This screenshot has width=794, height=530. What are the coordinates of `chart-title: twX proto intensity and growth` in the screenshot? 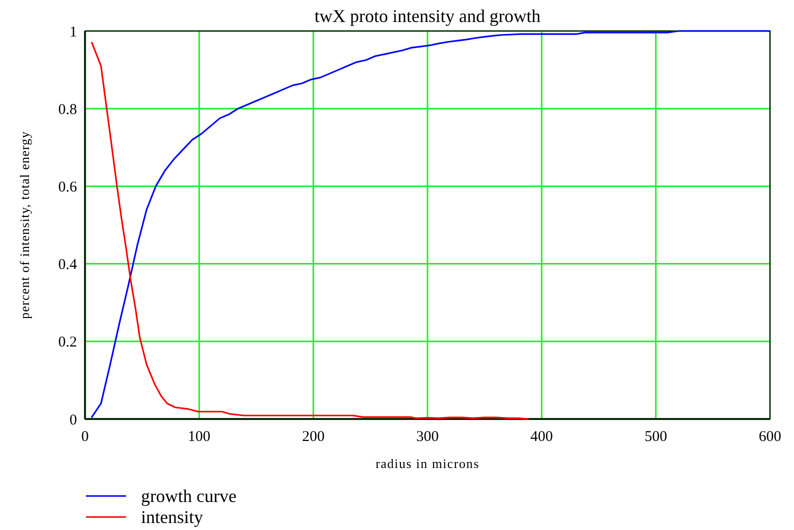 It's located at (427, 16).